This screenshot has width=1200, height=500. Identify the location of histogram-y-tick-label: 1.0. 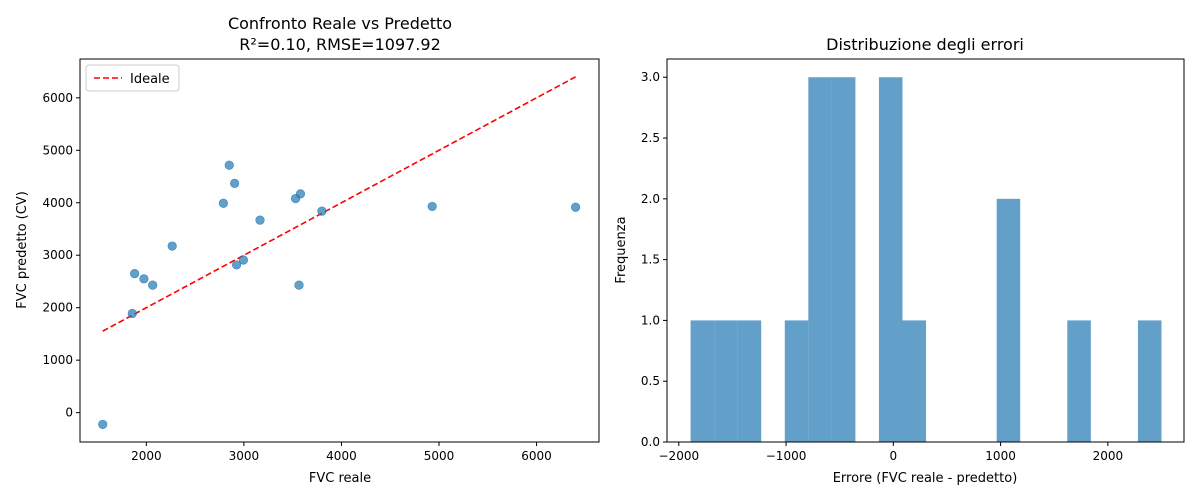
(650, 320).